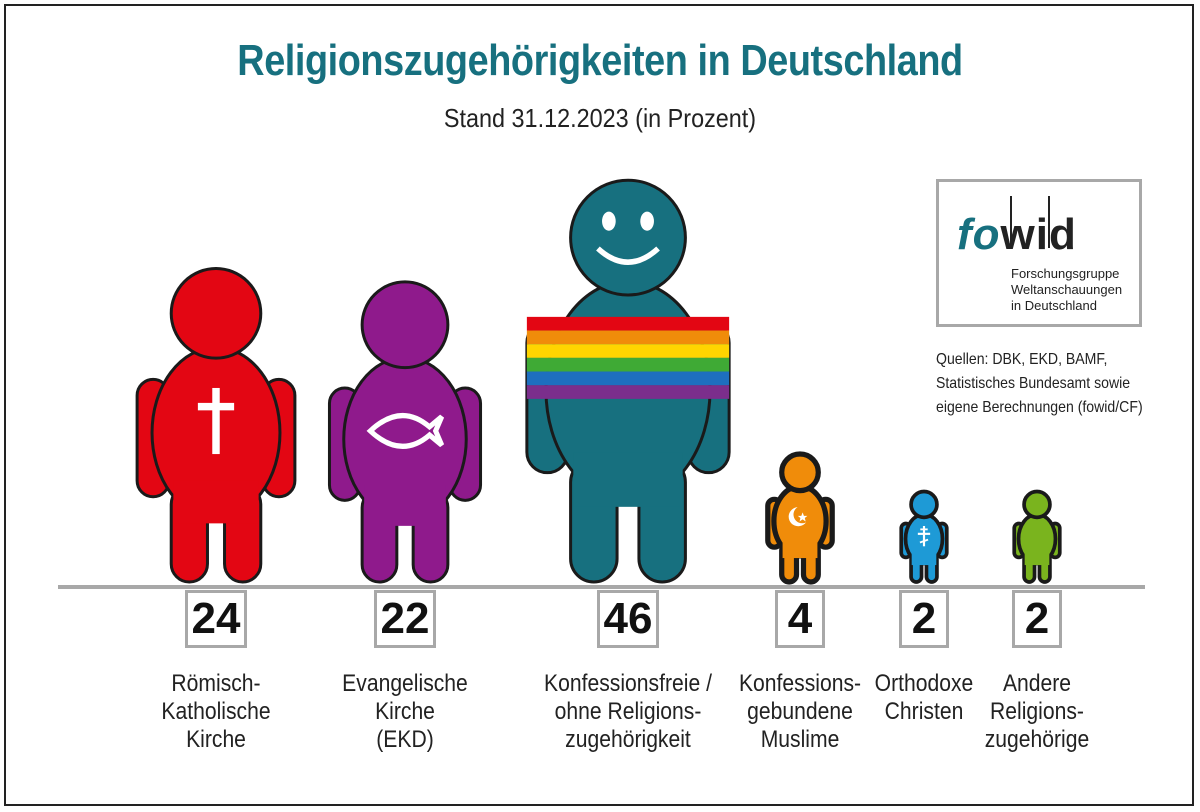  What do you see at coordinates (800, 619) in the screenshot?
I see `value-label: 4` at bounding box center [800, 619].